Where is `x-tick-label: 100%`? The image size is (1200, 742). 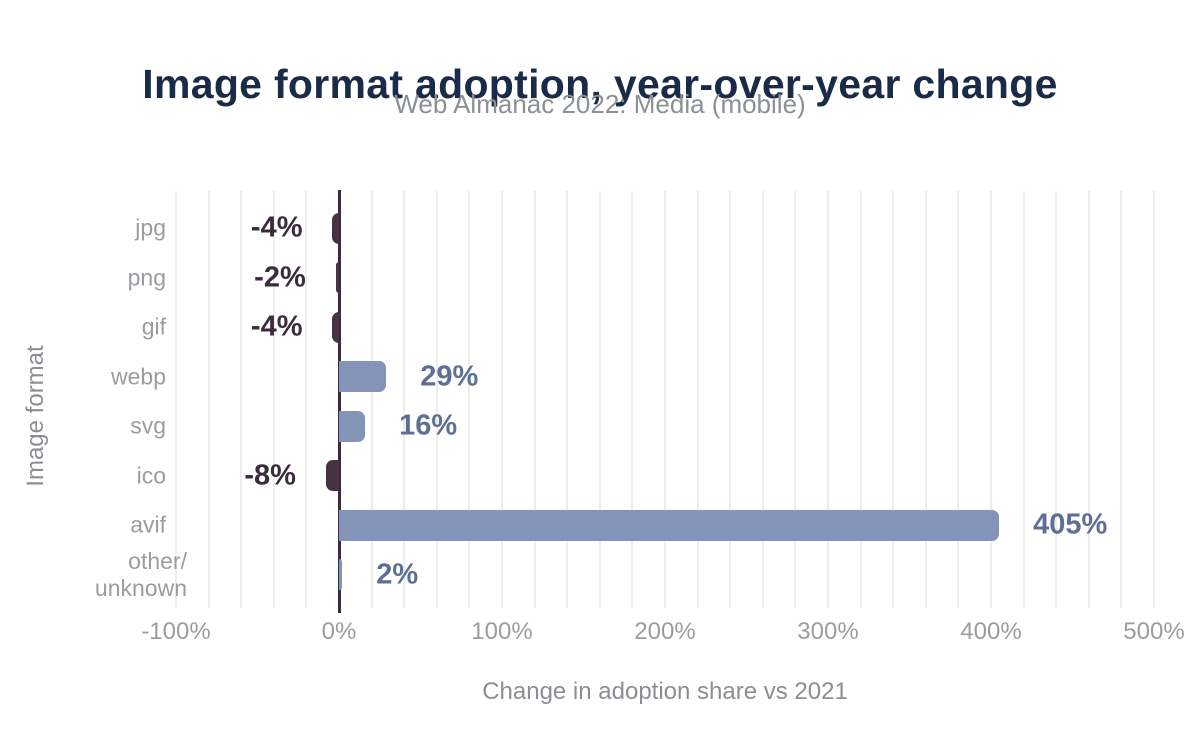
x-tick-label: 100% is located at coordinates (502, 631).